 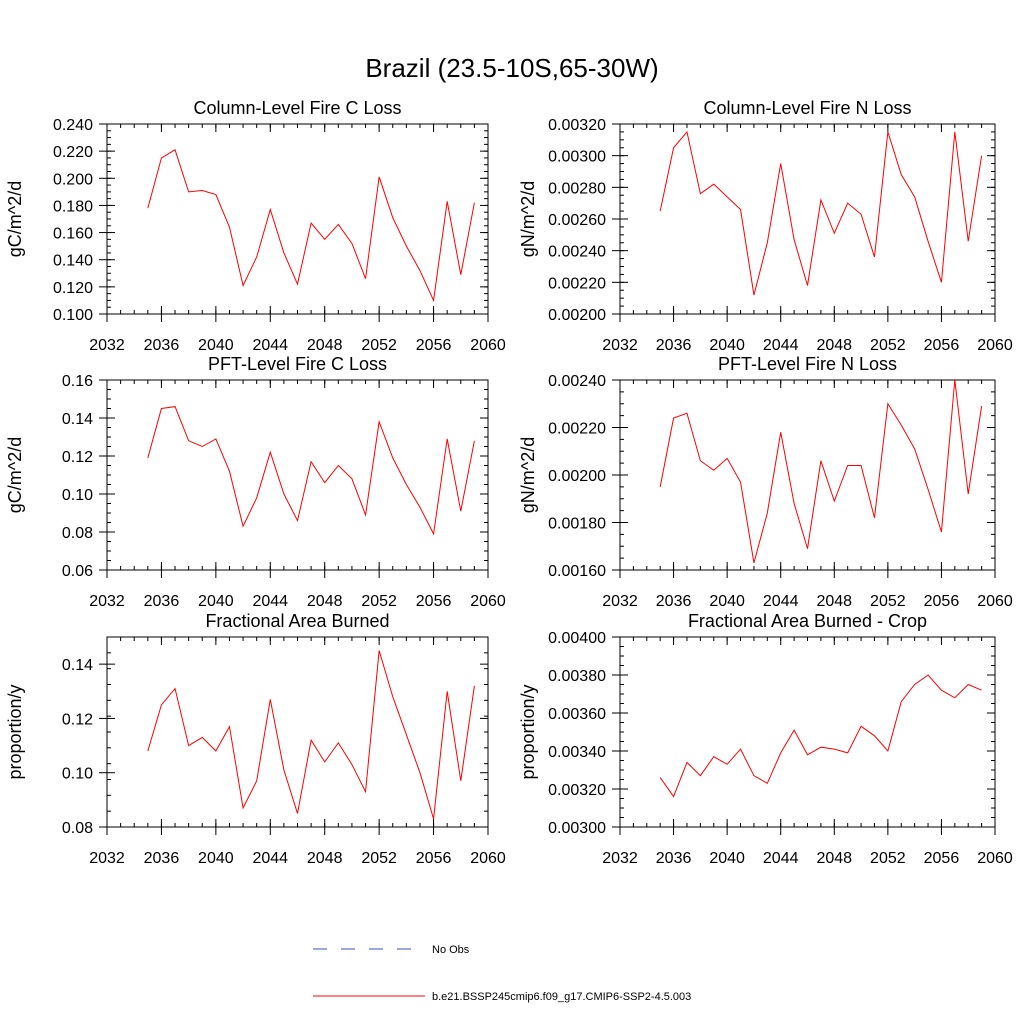 What do you see at coordinates (73, 234) in the screenshot?
I see `y-tick-label: 0.160` at bounding box center [73, 234].